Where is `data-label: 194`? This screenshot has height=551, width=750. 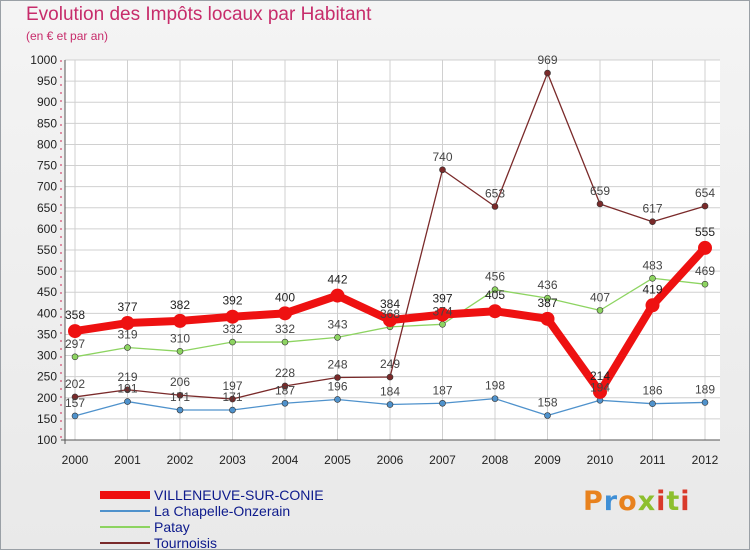
data-label: 194 is located at coordinates (600, 387).